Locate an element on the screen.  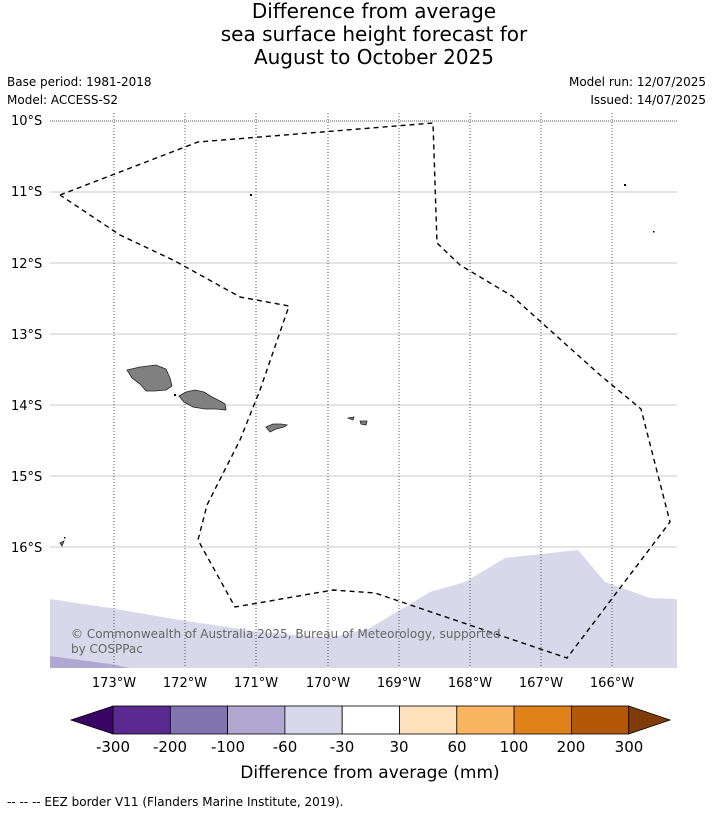
colorbar-tick: -60 is located at coordinates (285, 747).